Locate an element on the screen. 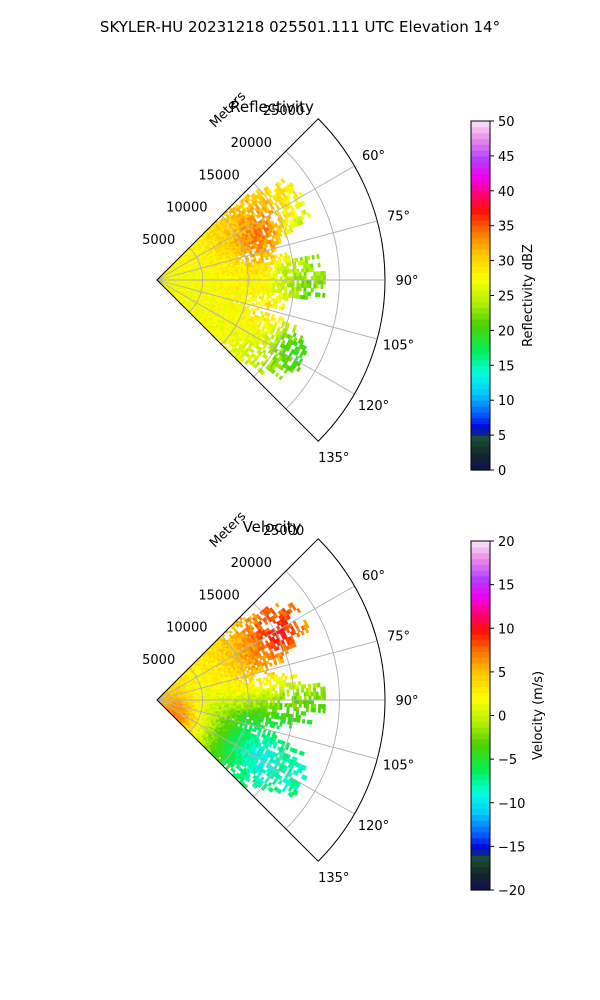 This screenshot has height=1000, width=600. azimuth-tick-label: 90° is located at coordinates (406, 701).